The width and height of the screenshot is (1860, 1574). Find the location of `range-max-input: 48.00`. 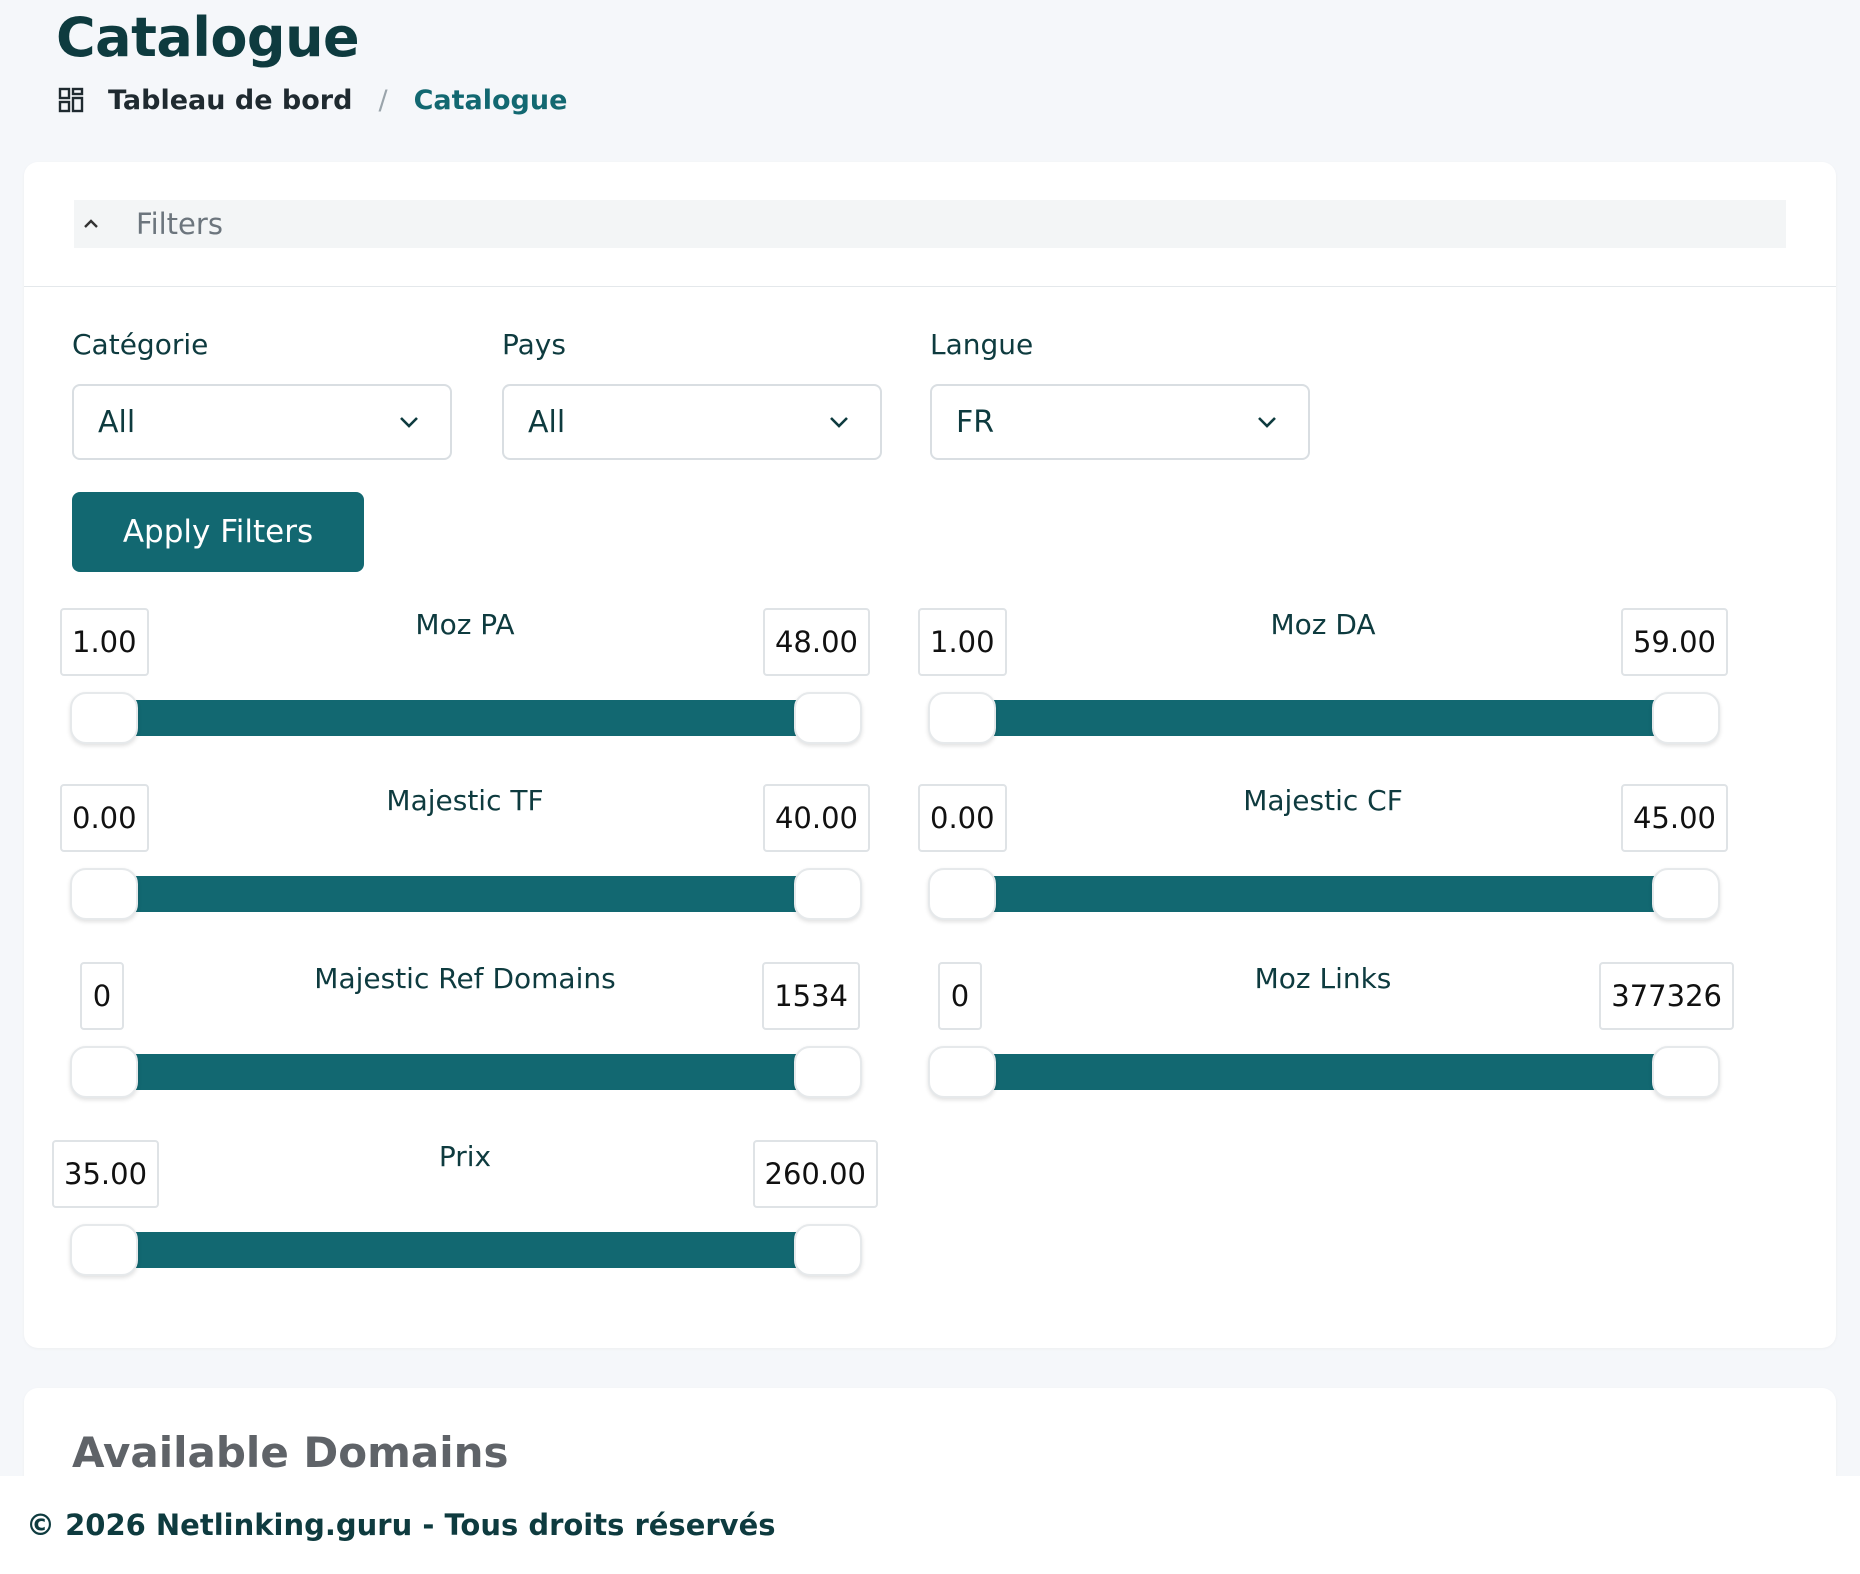

range-max-input: 48.00 is located at coordinates (816, 642).